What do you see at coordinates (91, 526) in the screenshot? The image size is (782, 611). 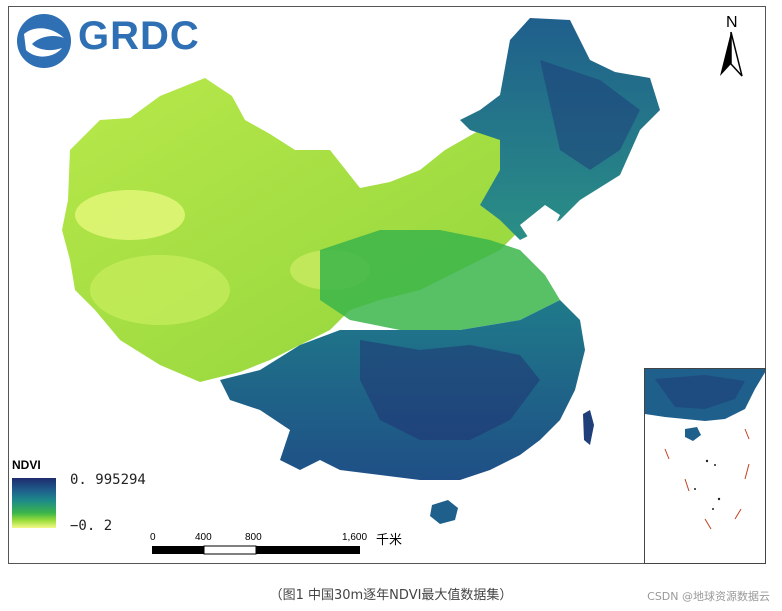 I see `legend-min-label: −0. 2` at bounding box center [91, 526].